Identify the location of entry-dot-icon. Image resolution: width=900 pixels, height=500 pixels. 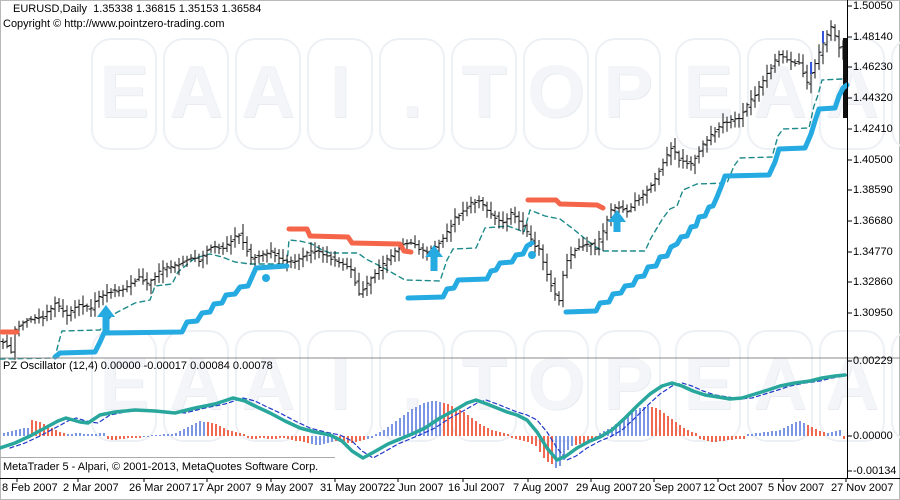
(266, 278).